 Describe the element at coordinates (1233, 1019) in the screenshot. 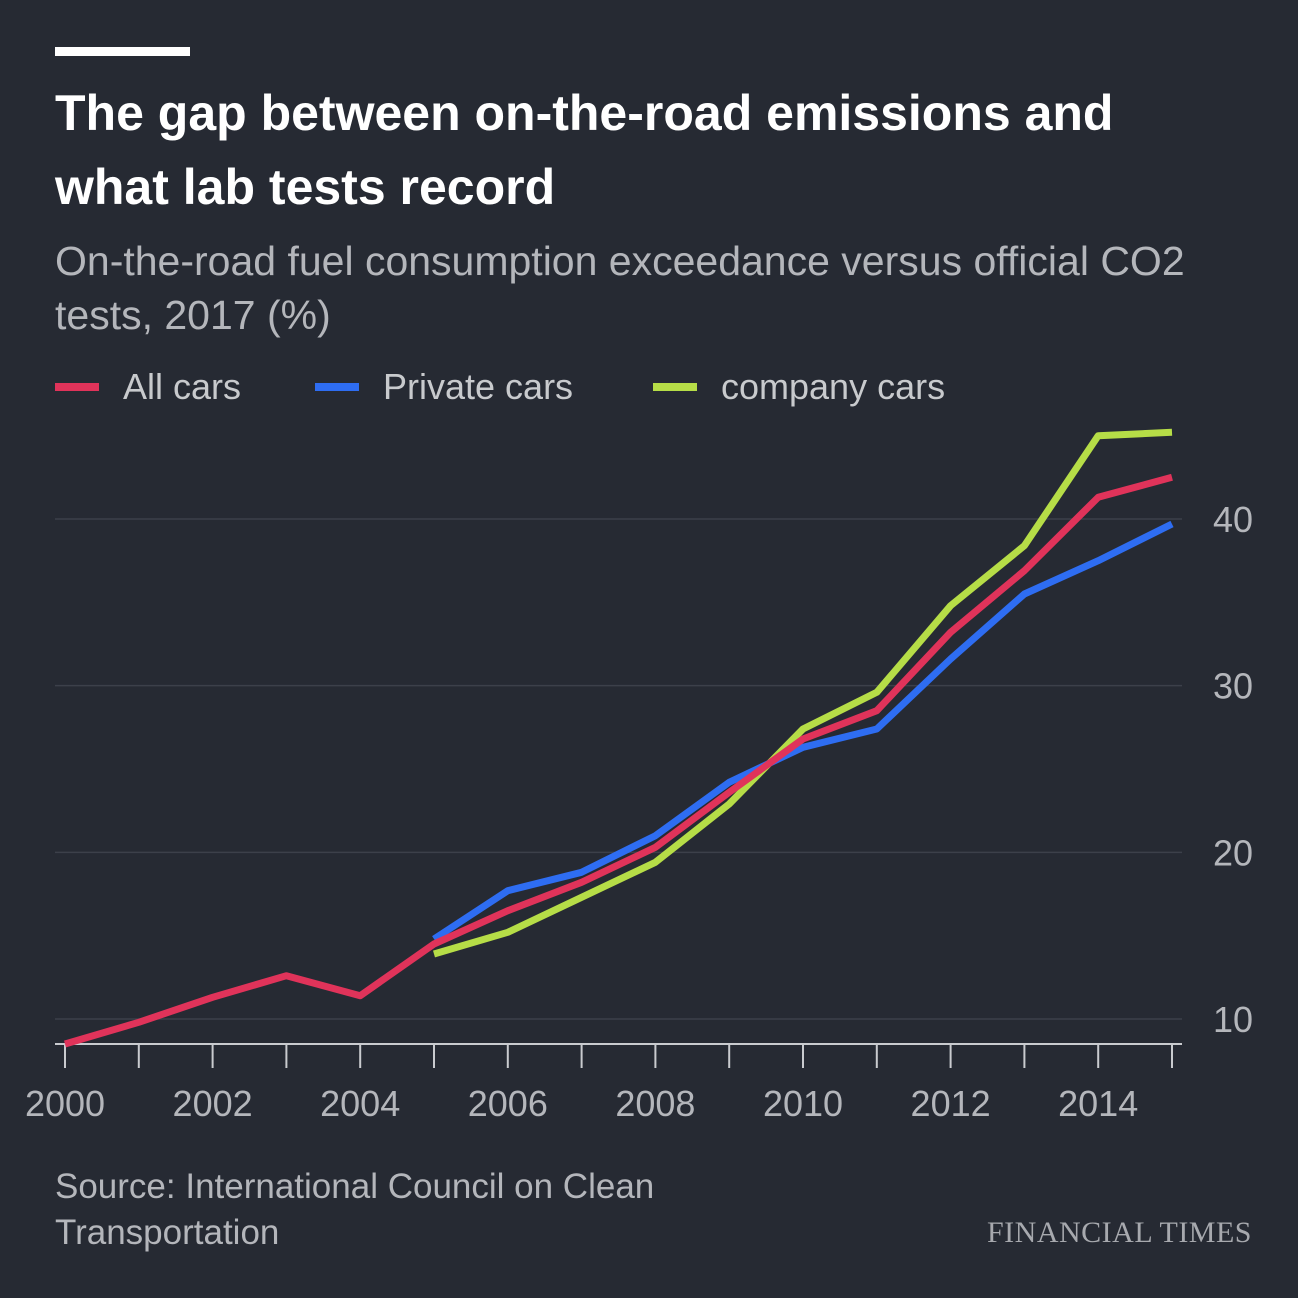

I see `y-tick-label-10: 10` at that location.